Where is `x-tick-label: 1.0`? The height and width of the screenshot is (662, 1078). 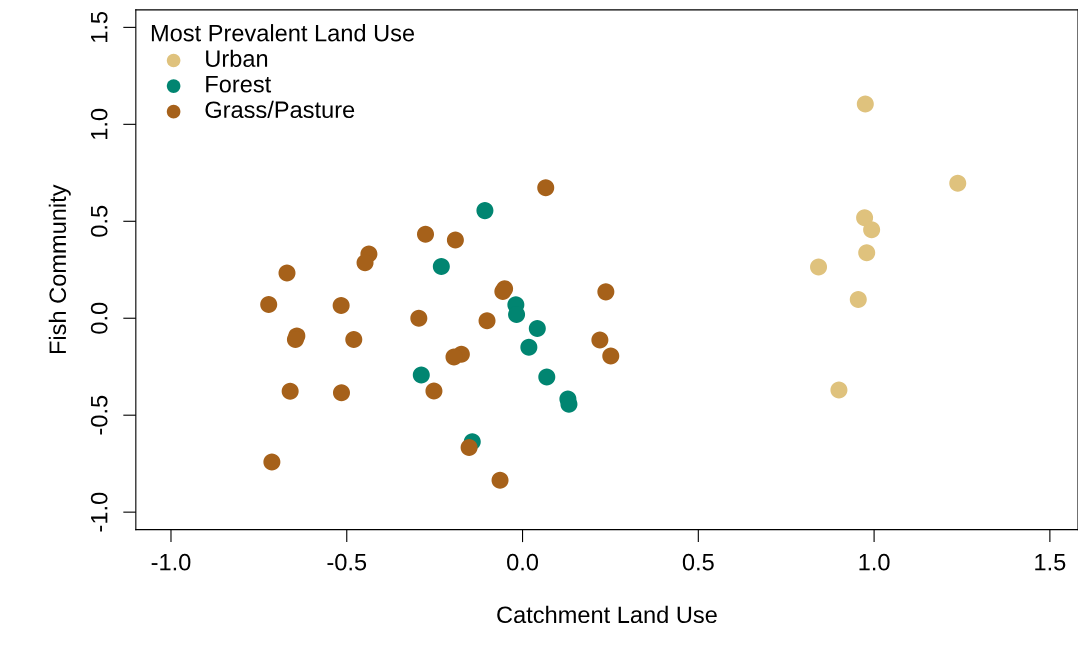
x-tick-label: 1.0 is located at coordinates (874, 562).